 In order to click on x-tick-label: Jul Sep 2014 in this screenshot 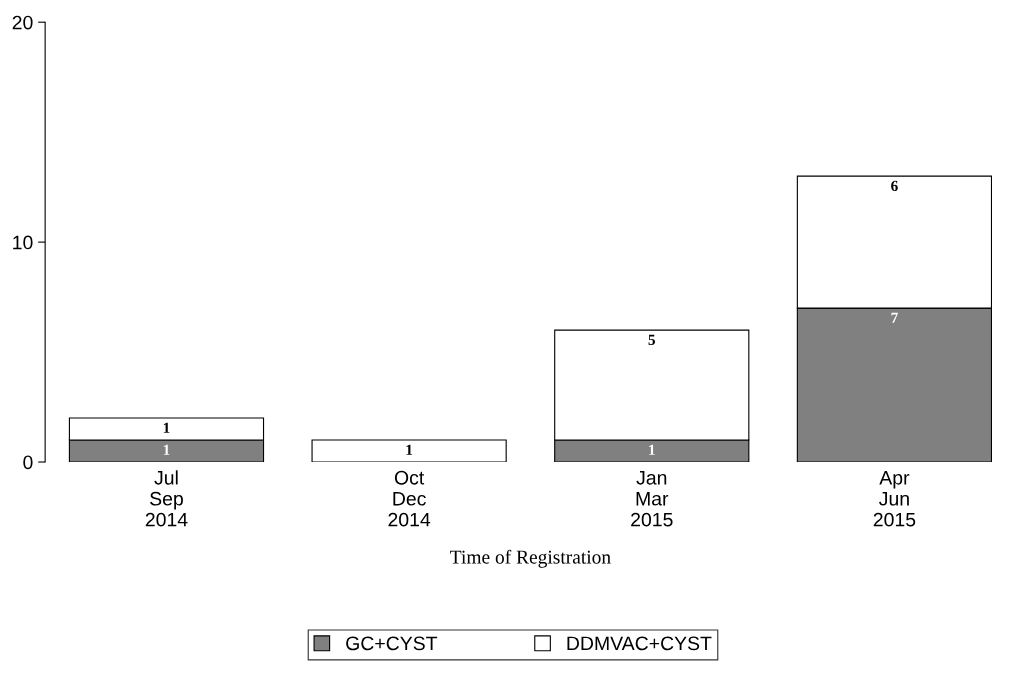, I will do `click(166, 498)`.